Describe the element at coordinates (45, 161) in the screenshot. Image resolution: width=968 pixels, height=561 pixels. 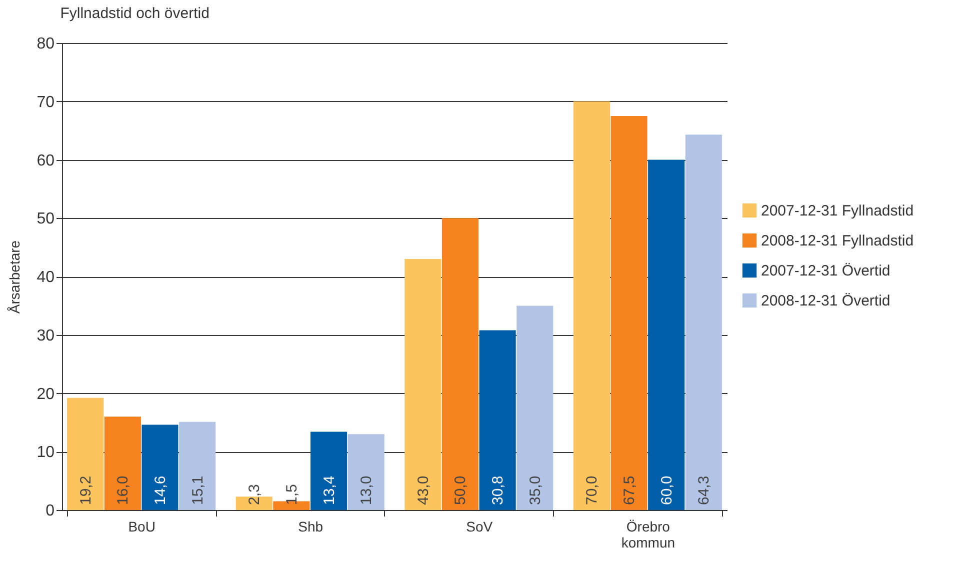
I see `y-tick-label: 60` at that location.